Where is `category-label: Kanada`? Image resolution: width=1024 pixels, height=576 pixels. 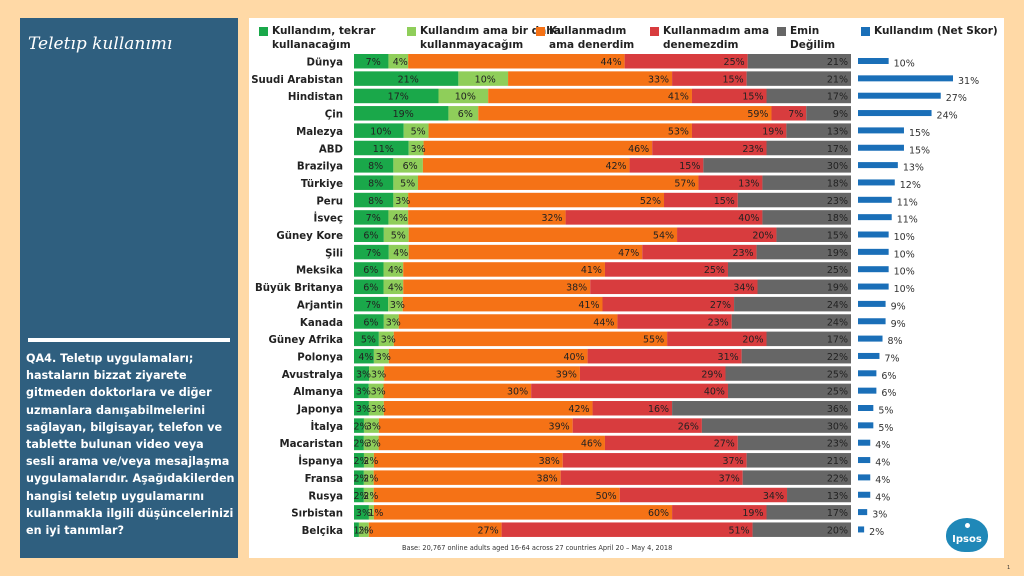
category-label: Kanada is located at coordinates (321, 323).